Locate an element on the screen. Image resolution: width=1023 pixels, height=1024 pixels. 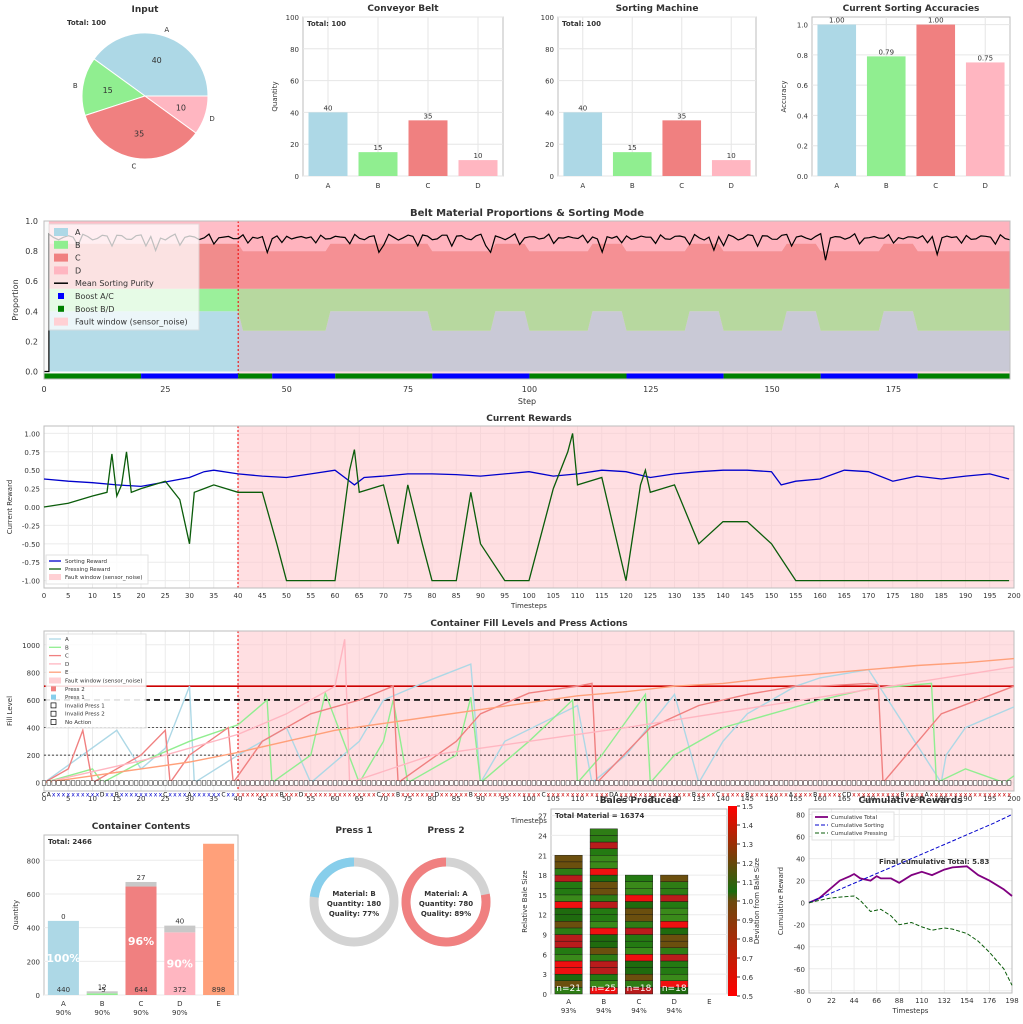
bar-top-label: 12 is located at coordinates (102, 987).